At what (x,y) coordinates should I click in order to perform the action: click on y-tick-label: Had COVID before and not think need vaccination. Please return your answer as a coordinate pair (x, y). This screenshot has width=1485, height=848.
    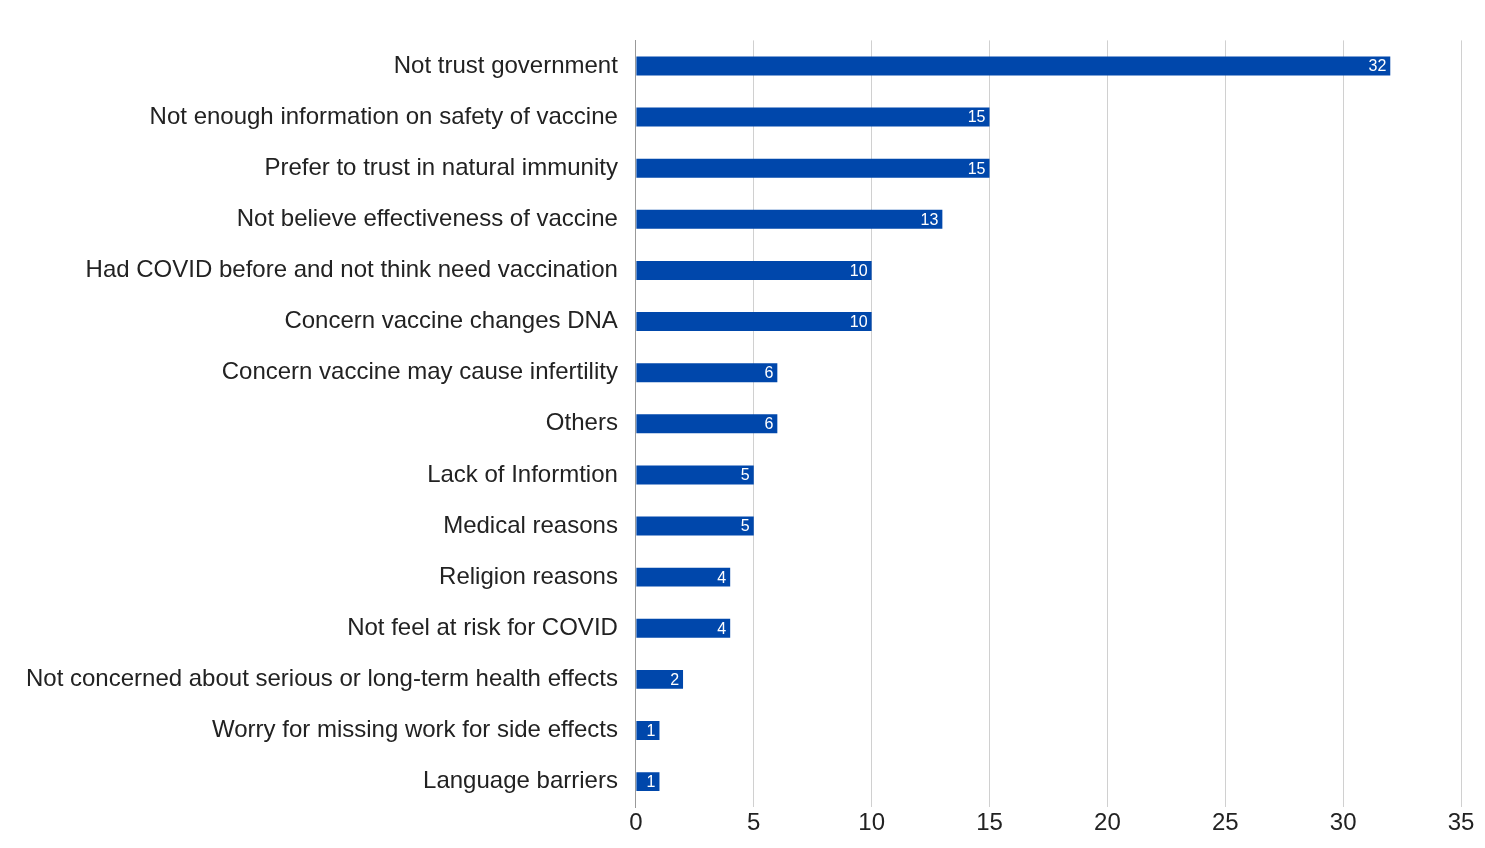
    Looking at the image, I should click on (351, 269).